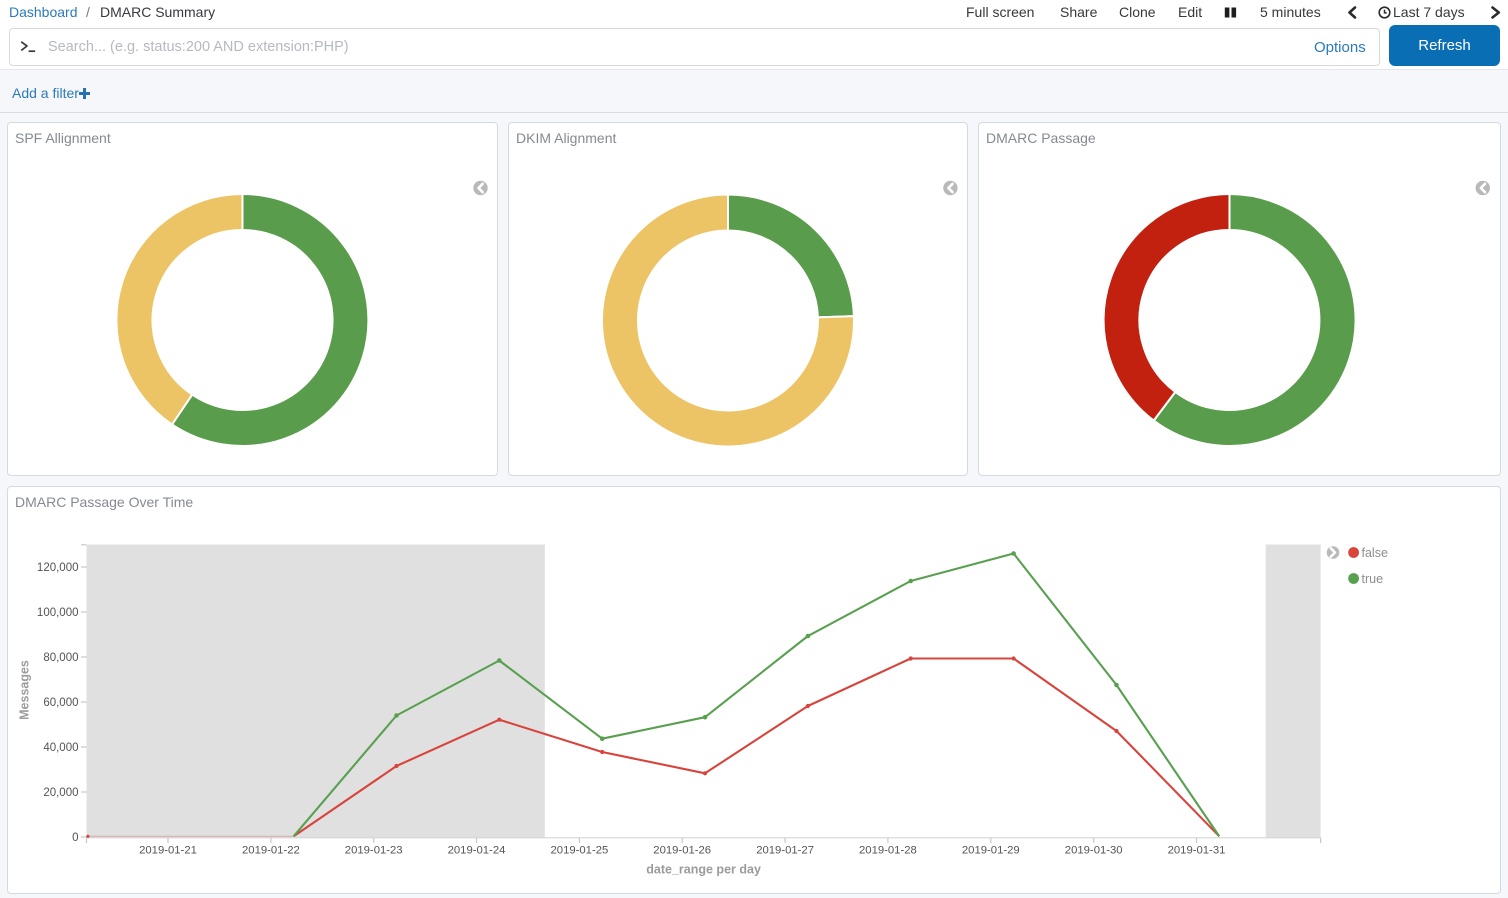 The width and height of the screenshot is (1508, 898). What do you see at coordinates (60, 703) in the screenshot?
I see `svg-text: 60,000` at bounding box center [60, 703].